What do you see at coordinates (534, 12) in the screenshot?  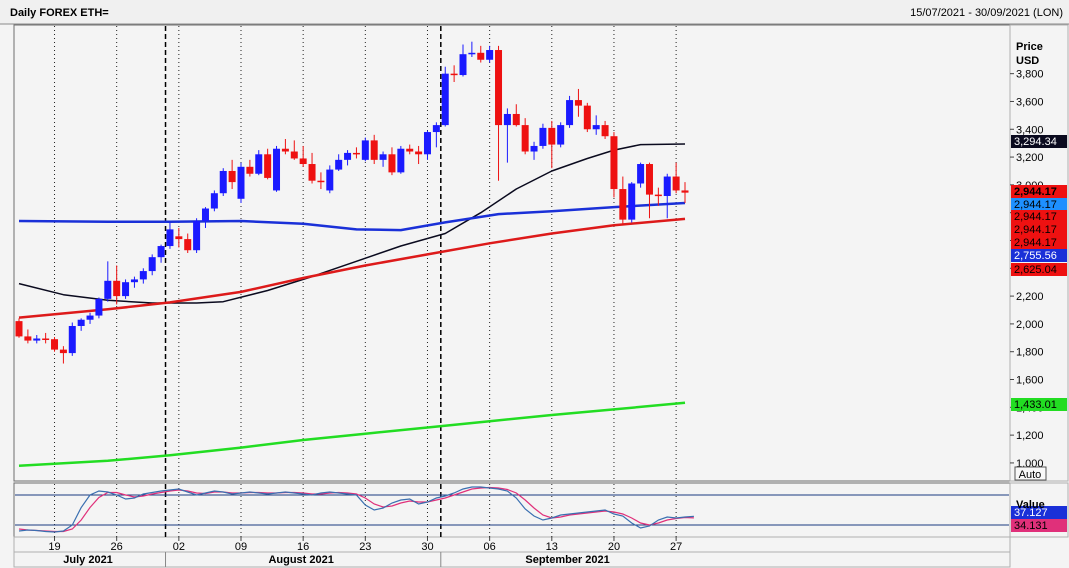 I see `header-bar` at bounding box center [534, 12].